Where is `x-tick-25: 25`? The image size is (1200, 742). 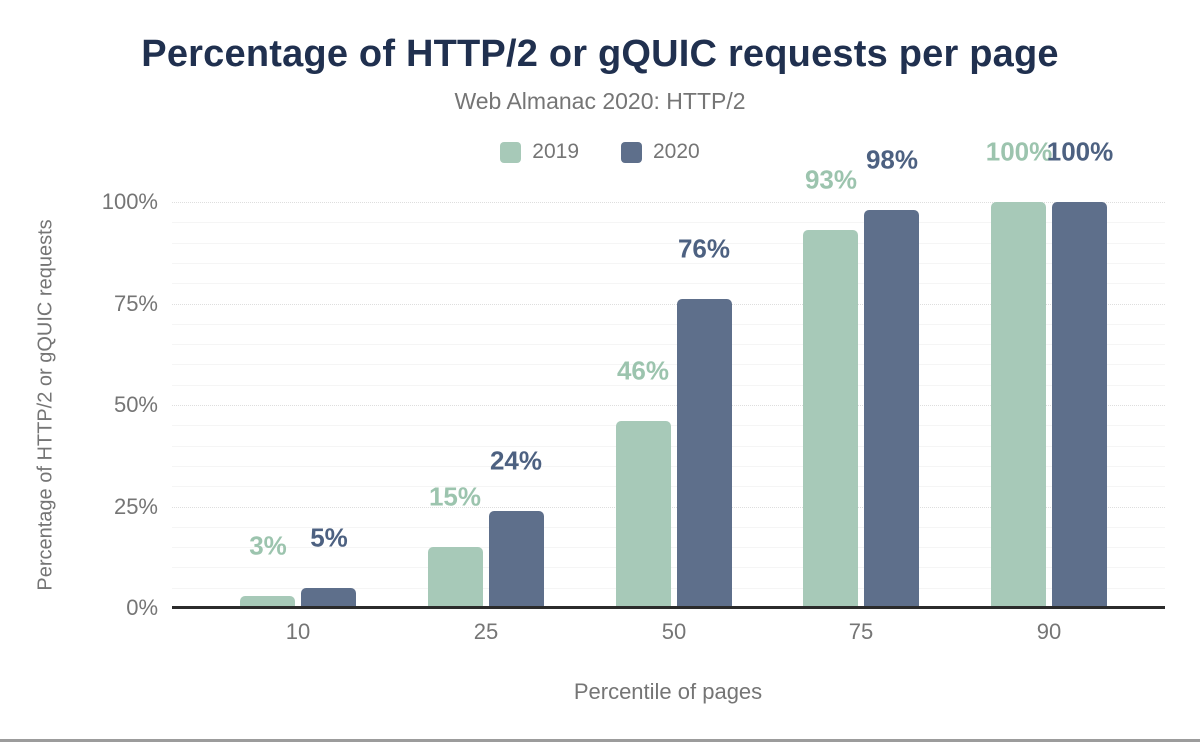
x-tick-25: 25 is located at coordinates (486, 631).